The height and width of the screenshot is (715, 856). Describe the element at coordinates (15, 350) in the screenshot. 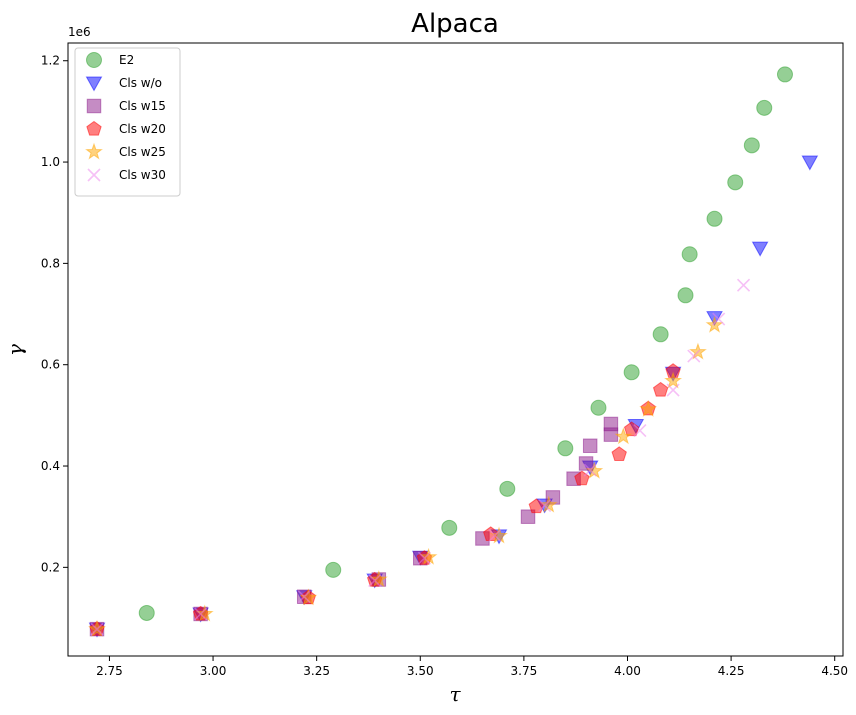

I see `y-axis-label: γ` at that location.